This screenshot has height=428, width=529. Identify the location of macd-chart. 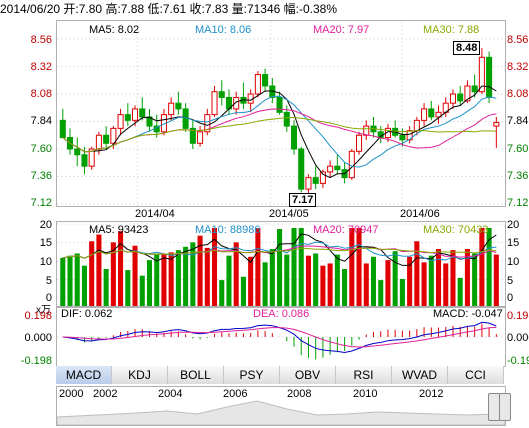
(281, 337).